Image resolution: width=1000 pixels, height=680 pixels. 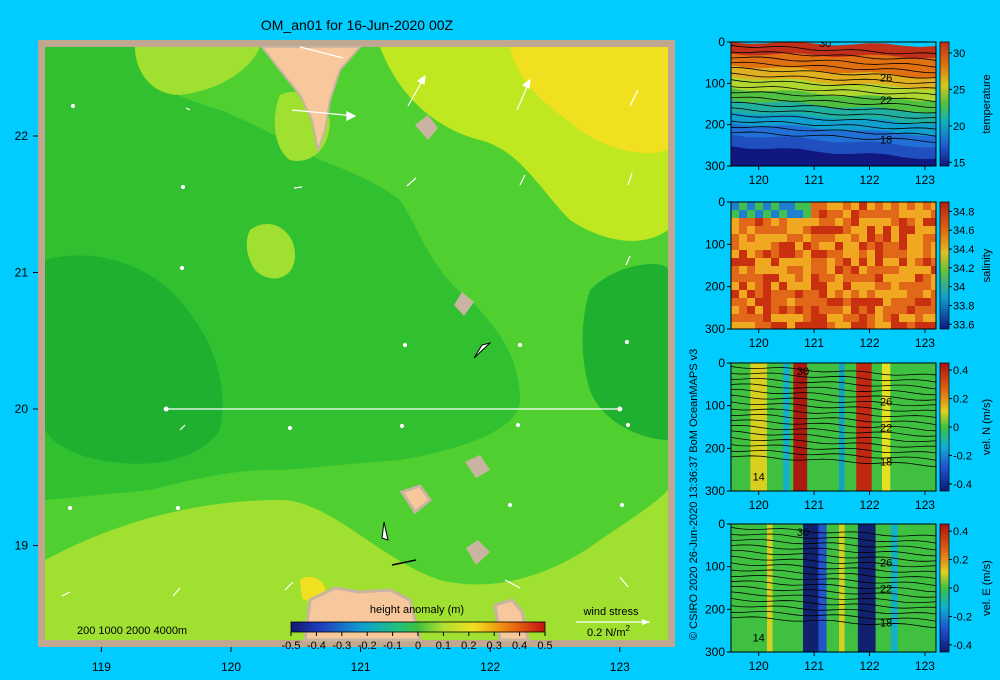 I want to click on section-y-tick-label: 200, so click(x=715, y=287).